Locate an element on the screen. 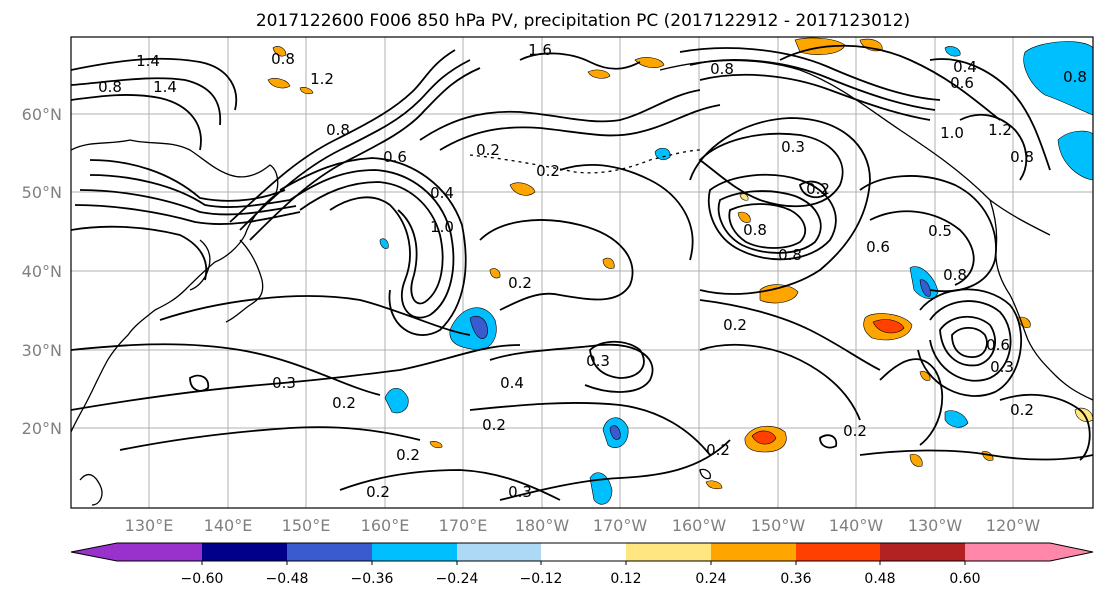 This screenshot has height=601, width=1105. lon-label: 160°W is located at coordinates (699, 525).